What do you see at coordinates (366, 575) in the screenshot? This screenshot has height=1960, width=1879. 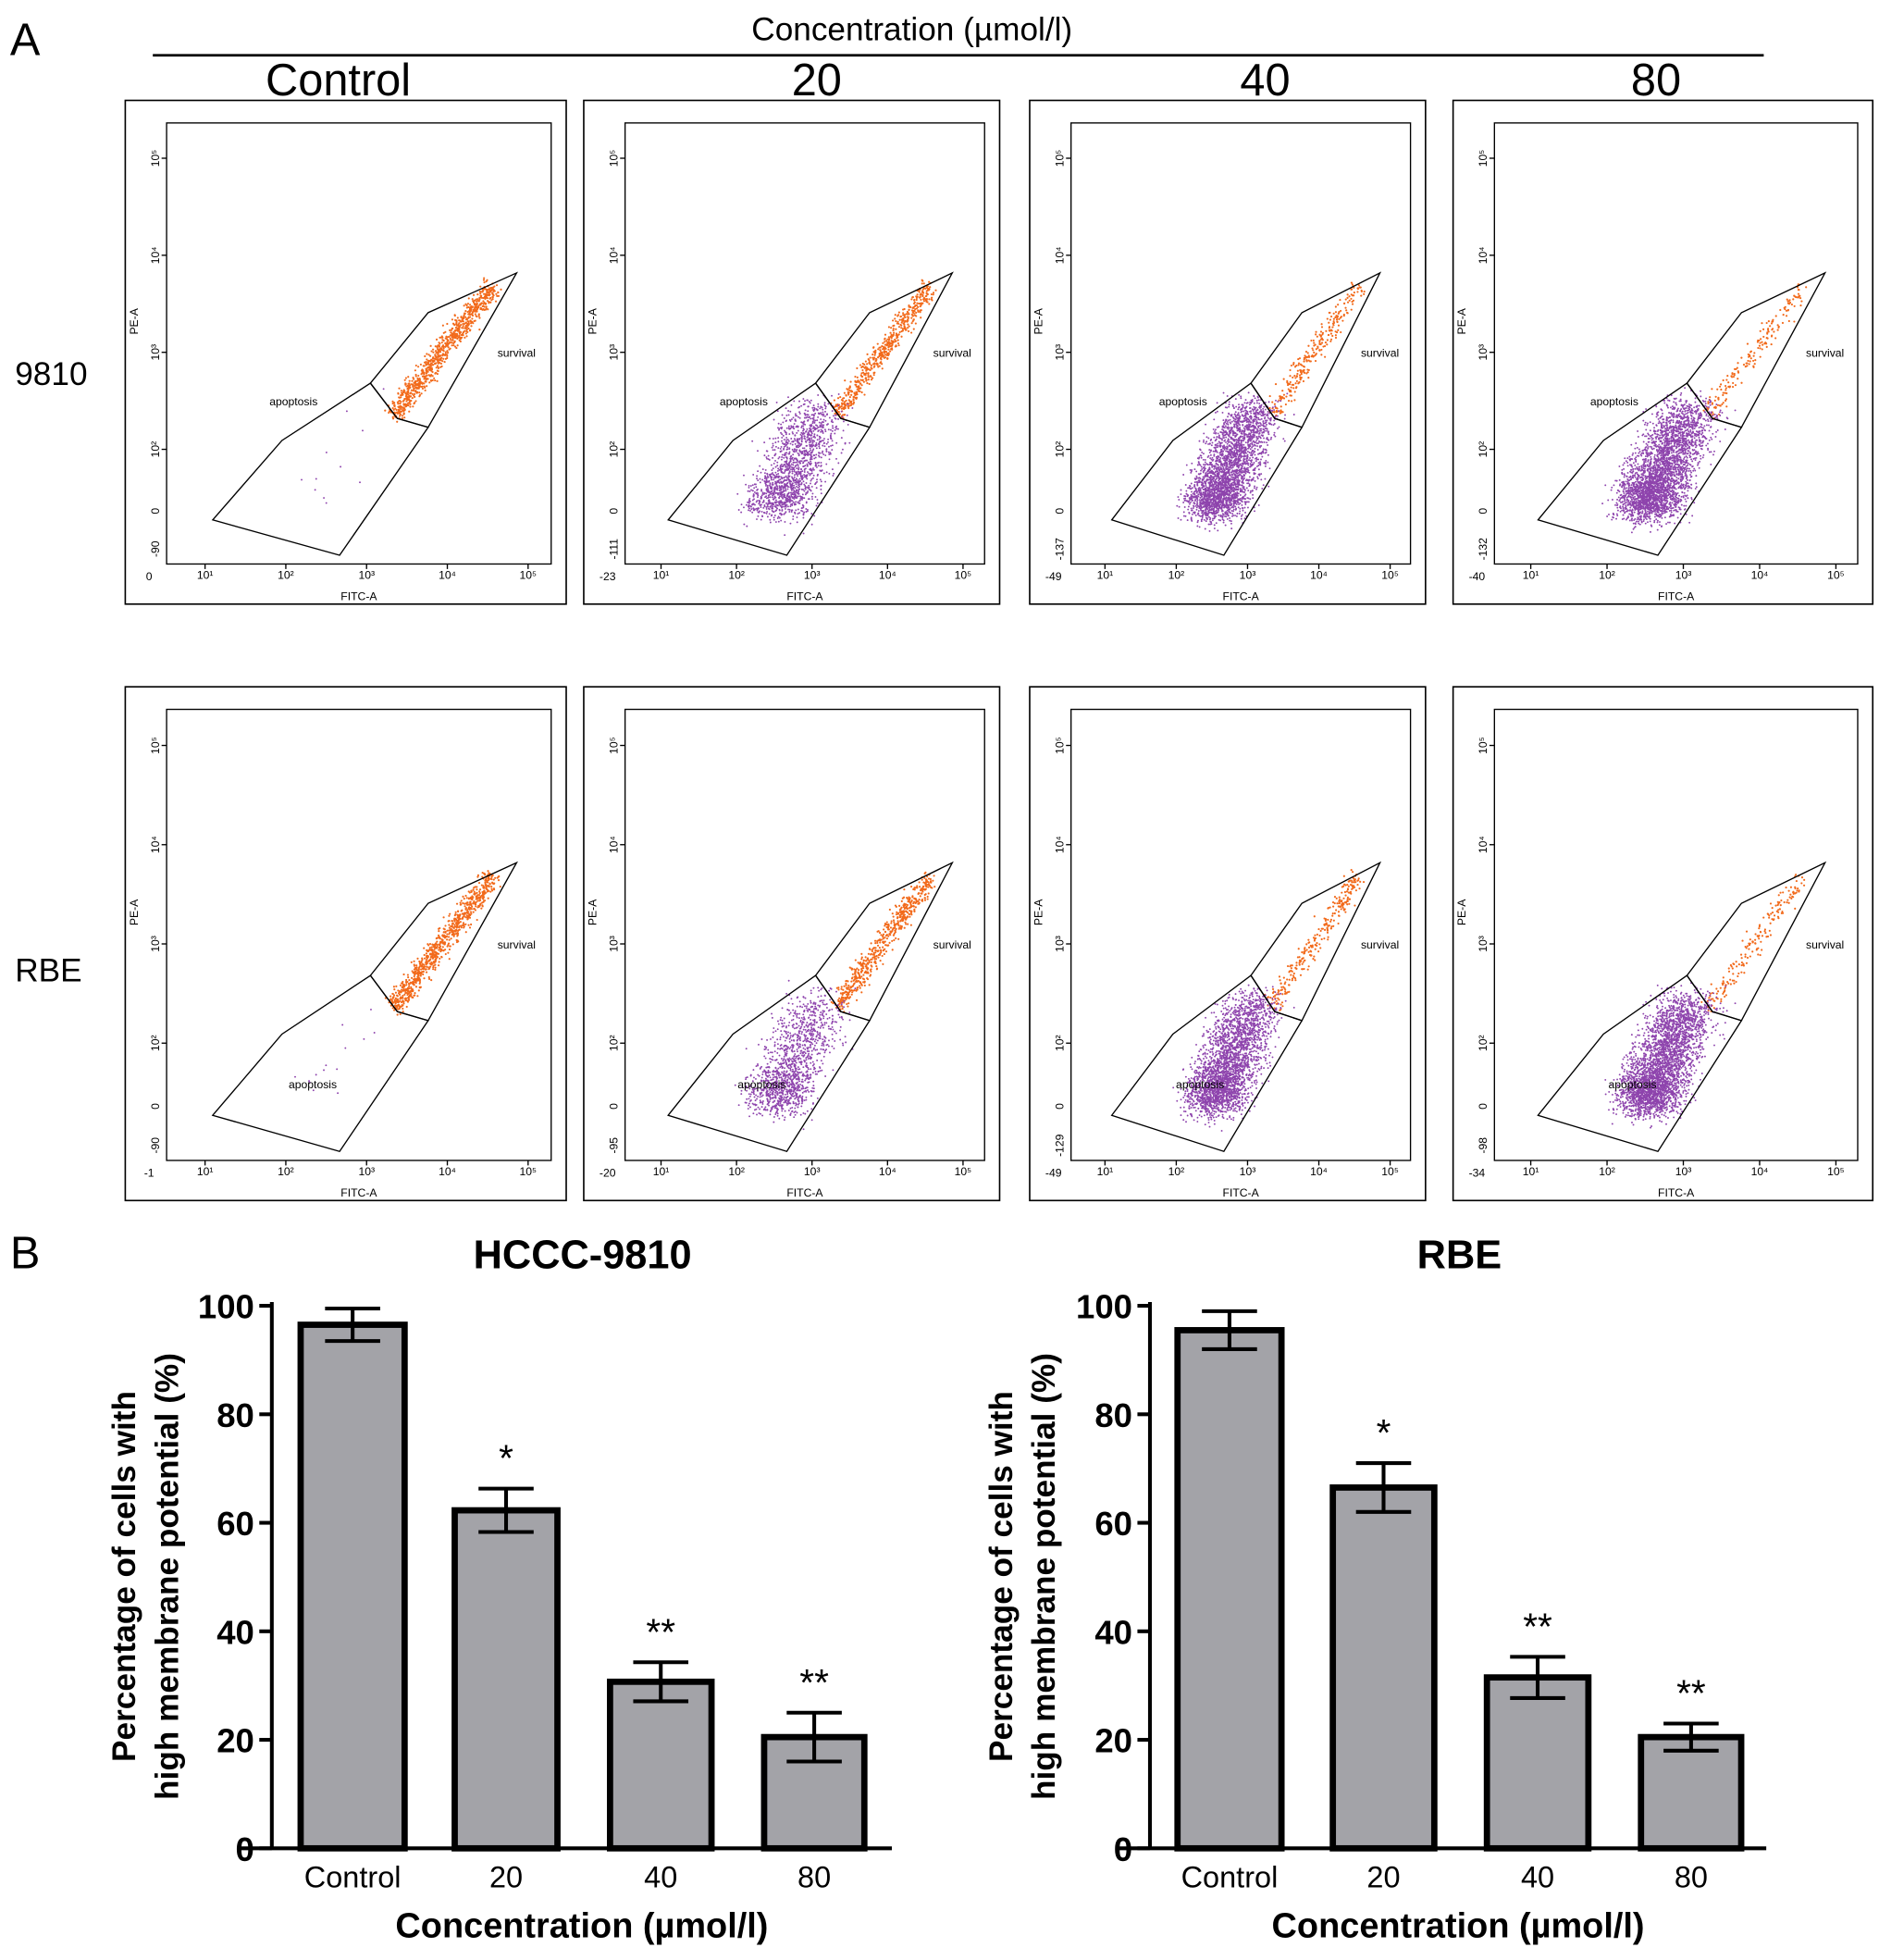 I see `x-tick-label: 10³` at bounding box center [366, 575].